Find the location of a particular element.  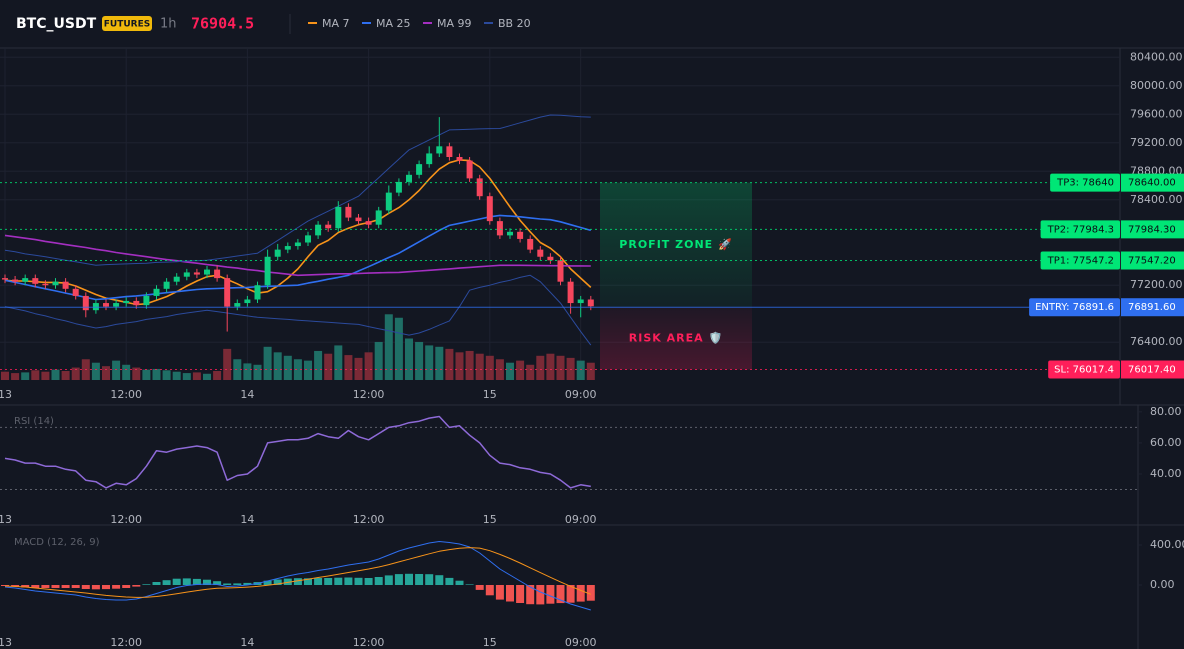

zone-label: PROFIT ZONE 🚀 is located at coordinates (675, 244).